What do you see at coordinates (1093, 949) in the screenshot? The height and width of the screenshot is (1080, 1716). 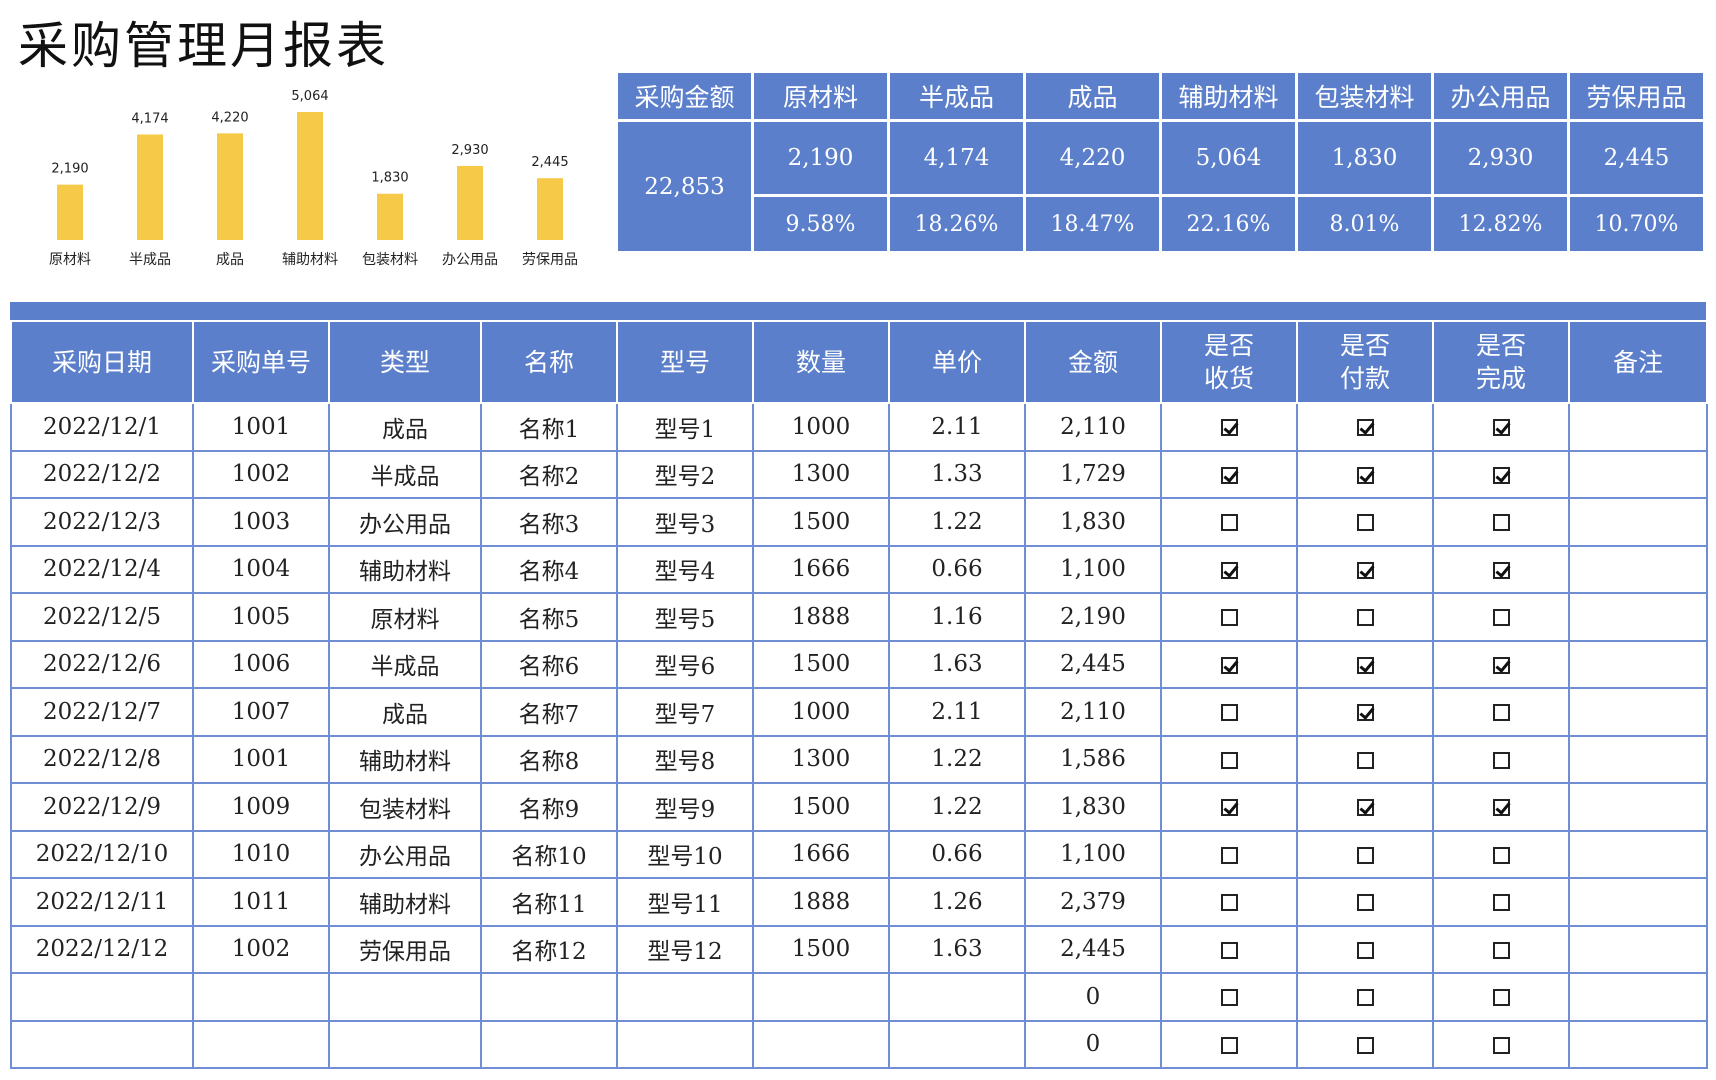 I see `cell-amount: 2,445` at bounding box center [1093, 949].